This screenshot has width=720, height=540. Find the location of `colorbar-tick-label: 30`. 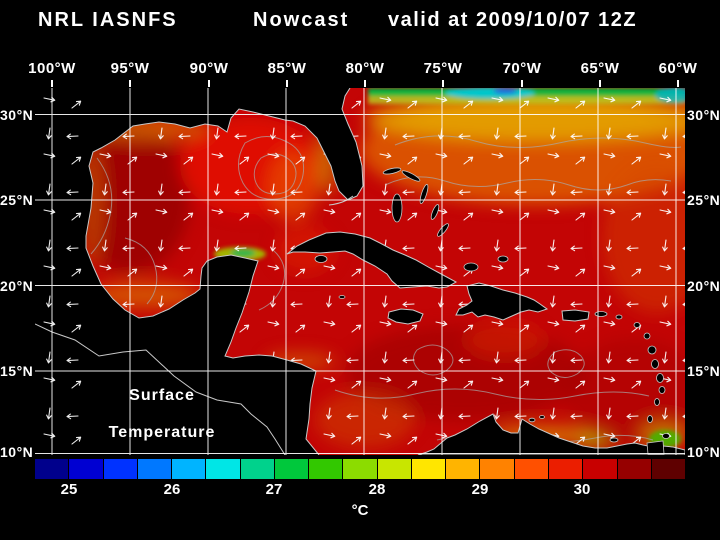

colorbar-tick-label: 30 is located at coordinates (582, 489).